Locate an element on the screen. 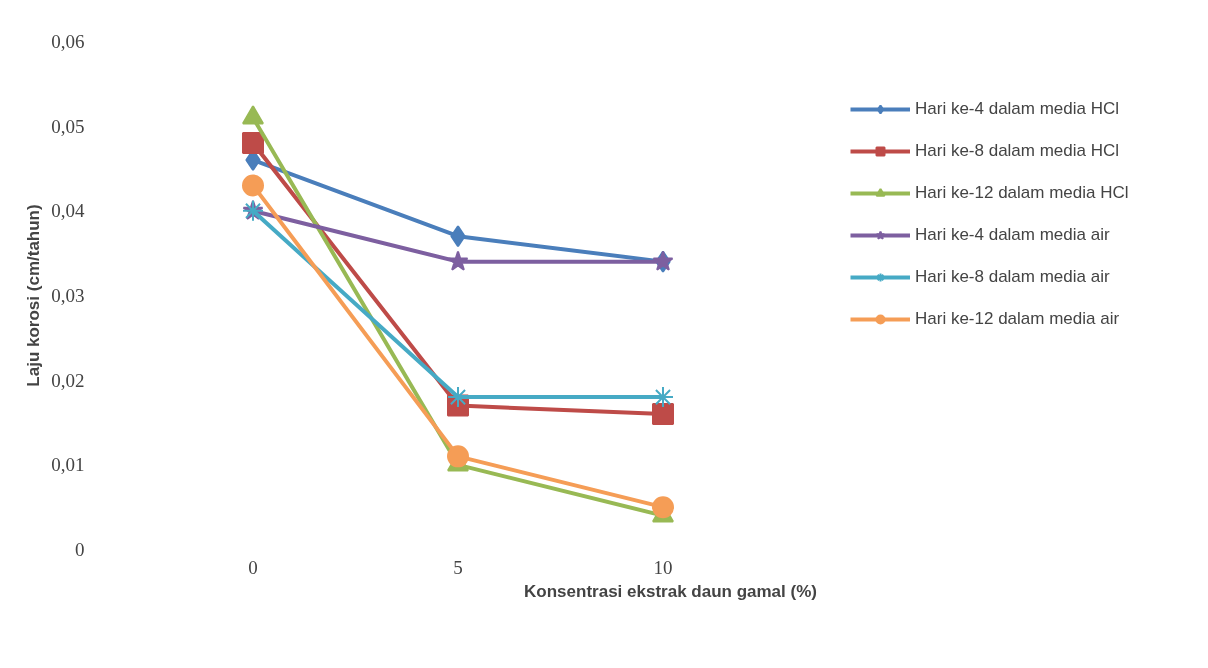 This screenshot has height=668, width=1208. legend-label: Hari ke-12 dalam media HCl is located at coordinates (1022, 193).